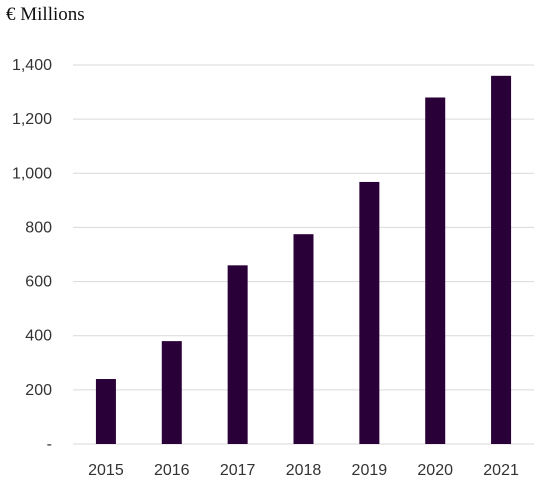  What do you see at coordinates (237, 354) in the screenshot?
I see `bar-2017` at bounding box center [237, 354].